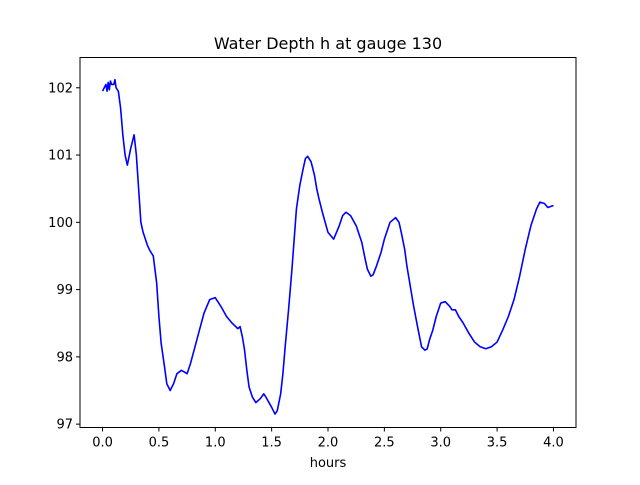  I want to click on y-tick-label: 101, so click(60, 156).